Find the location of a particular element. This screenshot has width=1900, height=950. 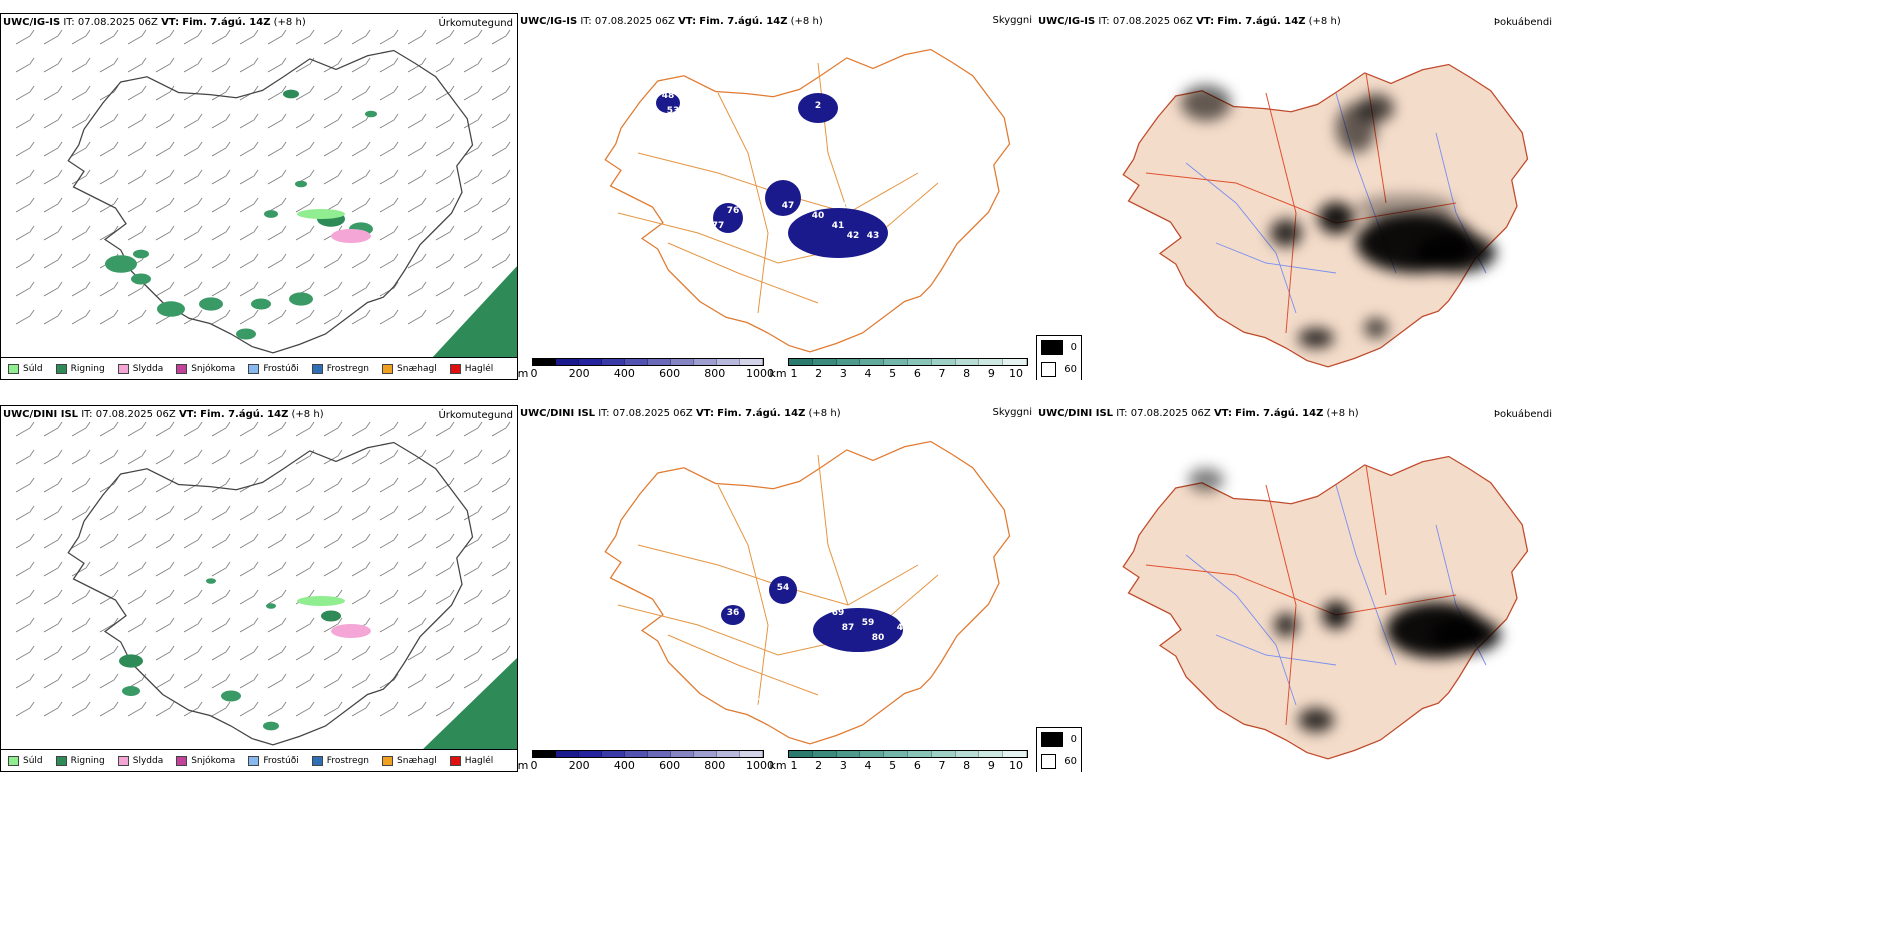

legend-item: Slydda is located at coordinates (140, 369).